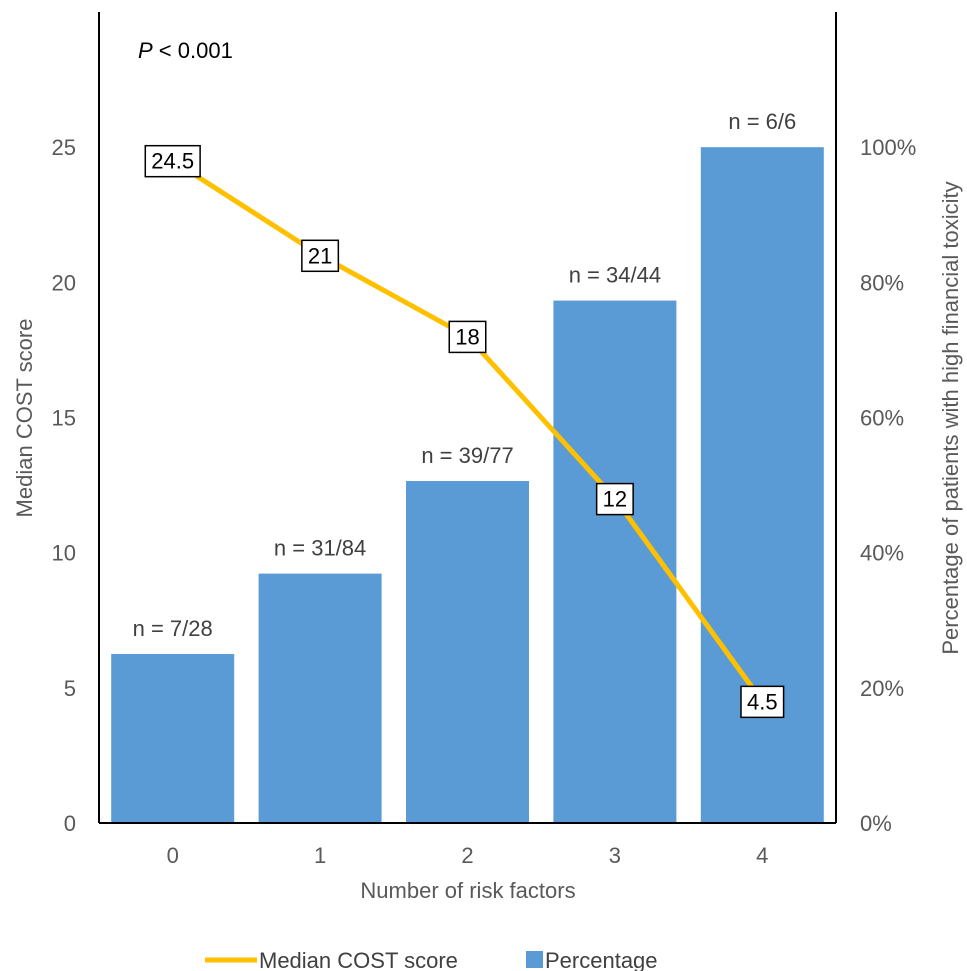 The height and width of the screenshot is (971, 967). What do you see at coordinates (64, 282) in the screenshot?
I see `y-tick-label: 20` at bounding box center [64, 282].